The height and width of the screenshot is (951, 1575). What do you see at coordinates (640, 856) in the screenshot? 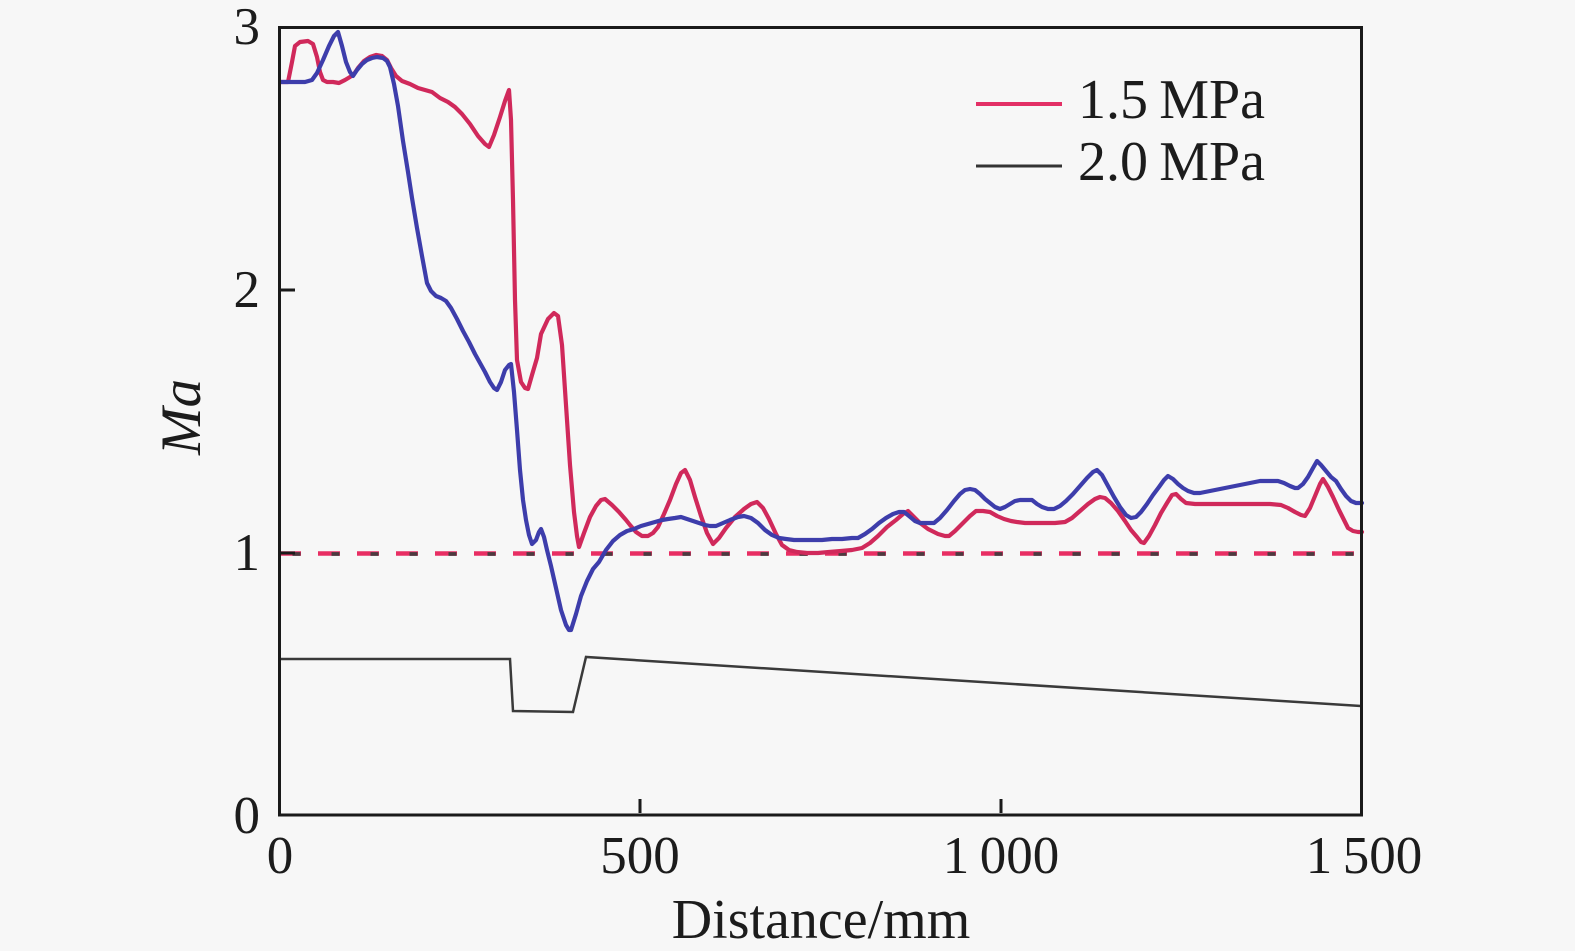
I see `svg-text: 500` at bounding box center [640, 856].